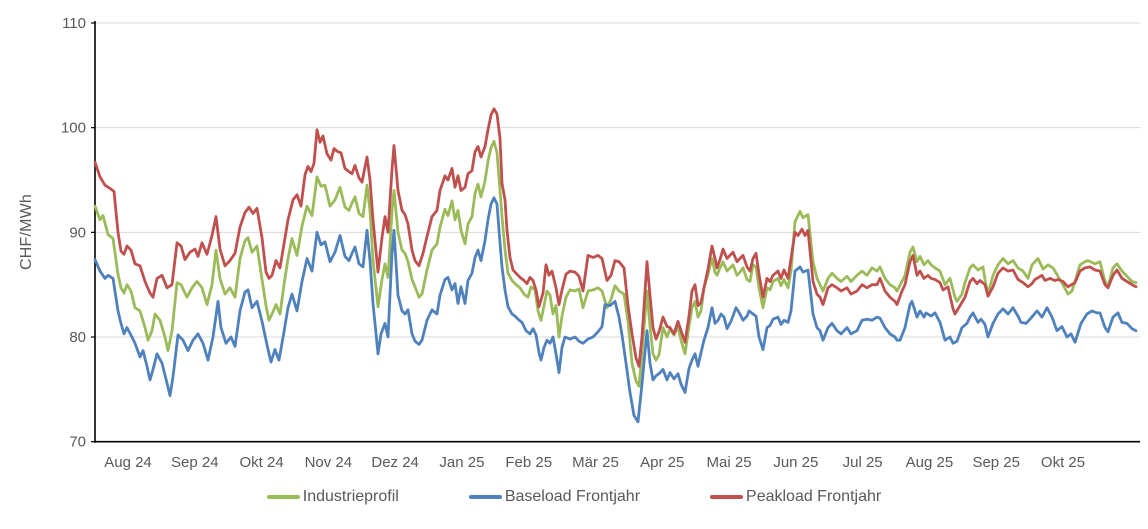 The image size is (1148, 529). I want to click on x-tick-label-1: Aug 24, so click(128, 462).